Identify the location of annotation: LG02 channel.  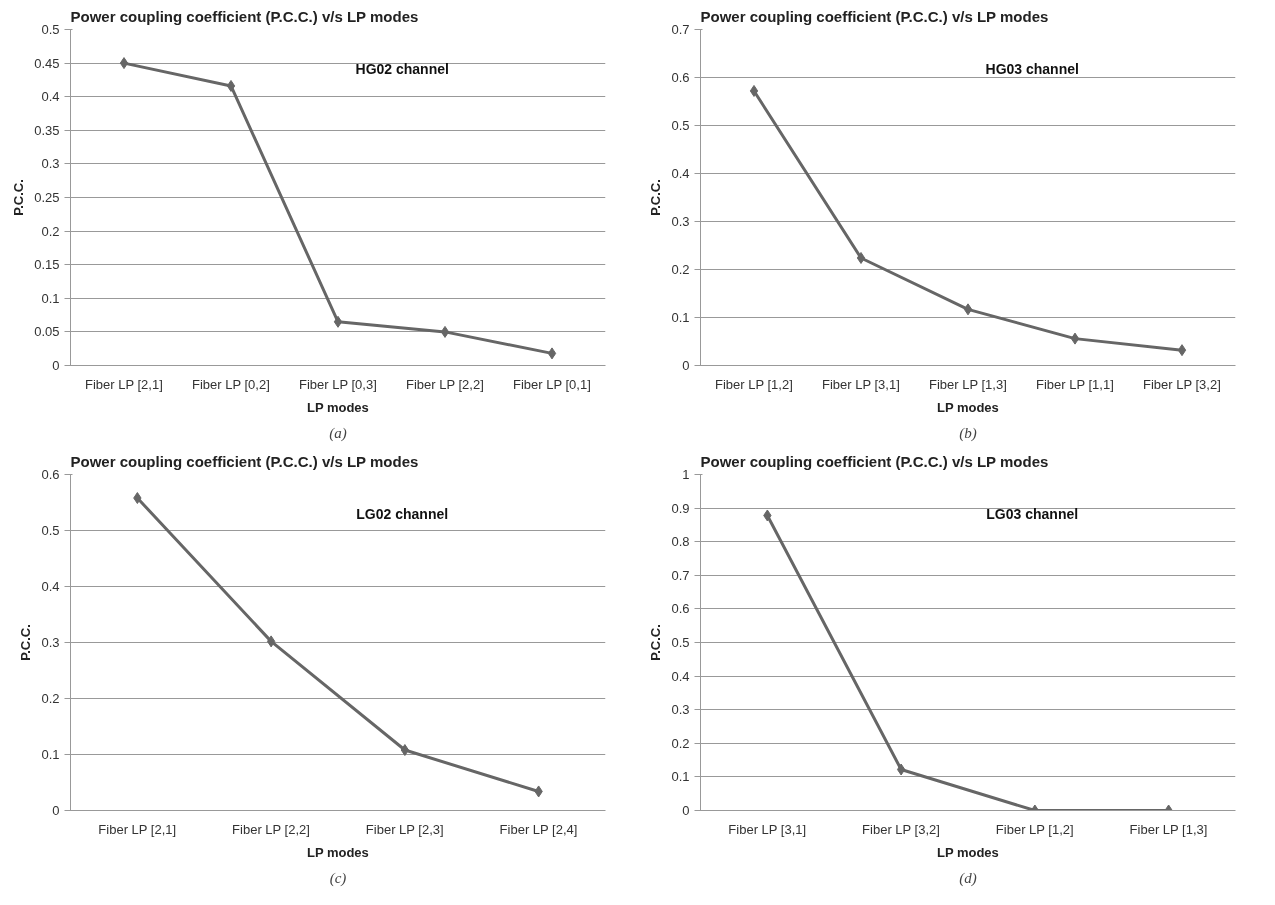
(402, 513).